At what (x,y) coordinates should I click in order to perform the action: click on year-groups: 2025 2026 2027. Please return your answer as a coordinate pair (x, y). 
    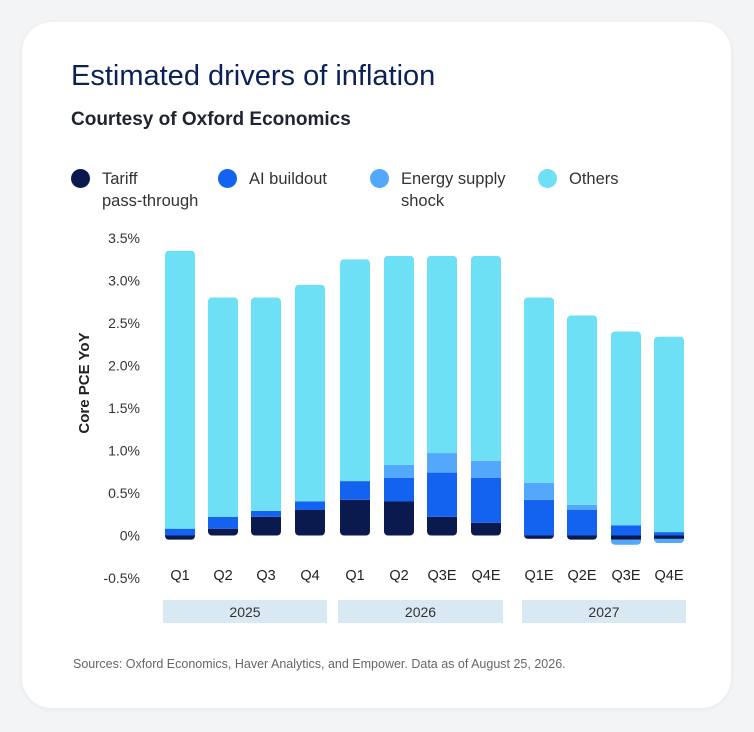
    Looking at the image, I should click on (424, 611).